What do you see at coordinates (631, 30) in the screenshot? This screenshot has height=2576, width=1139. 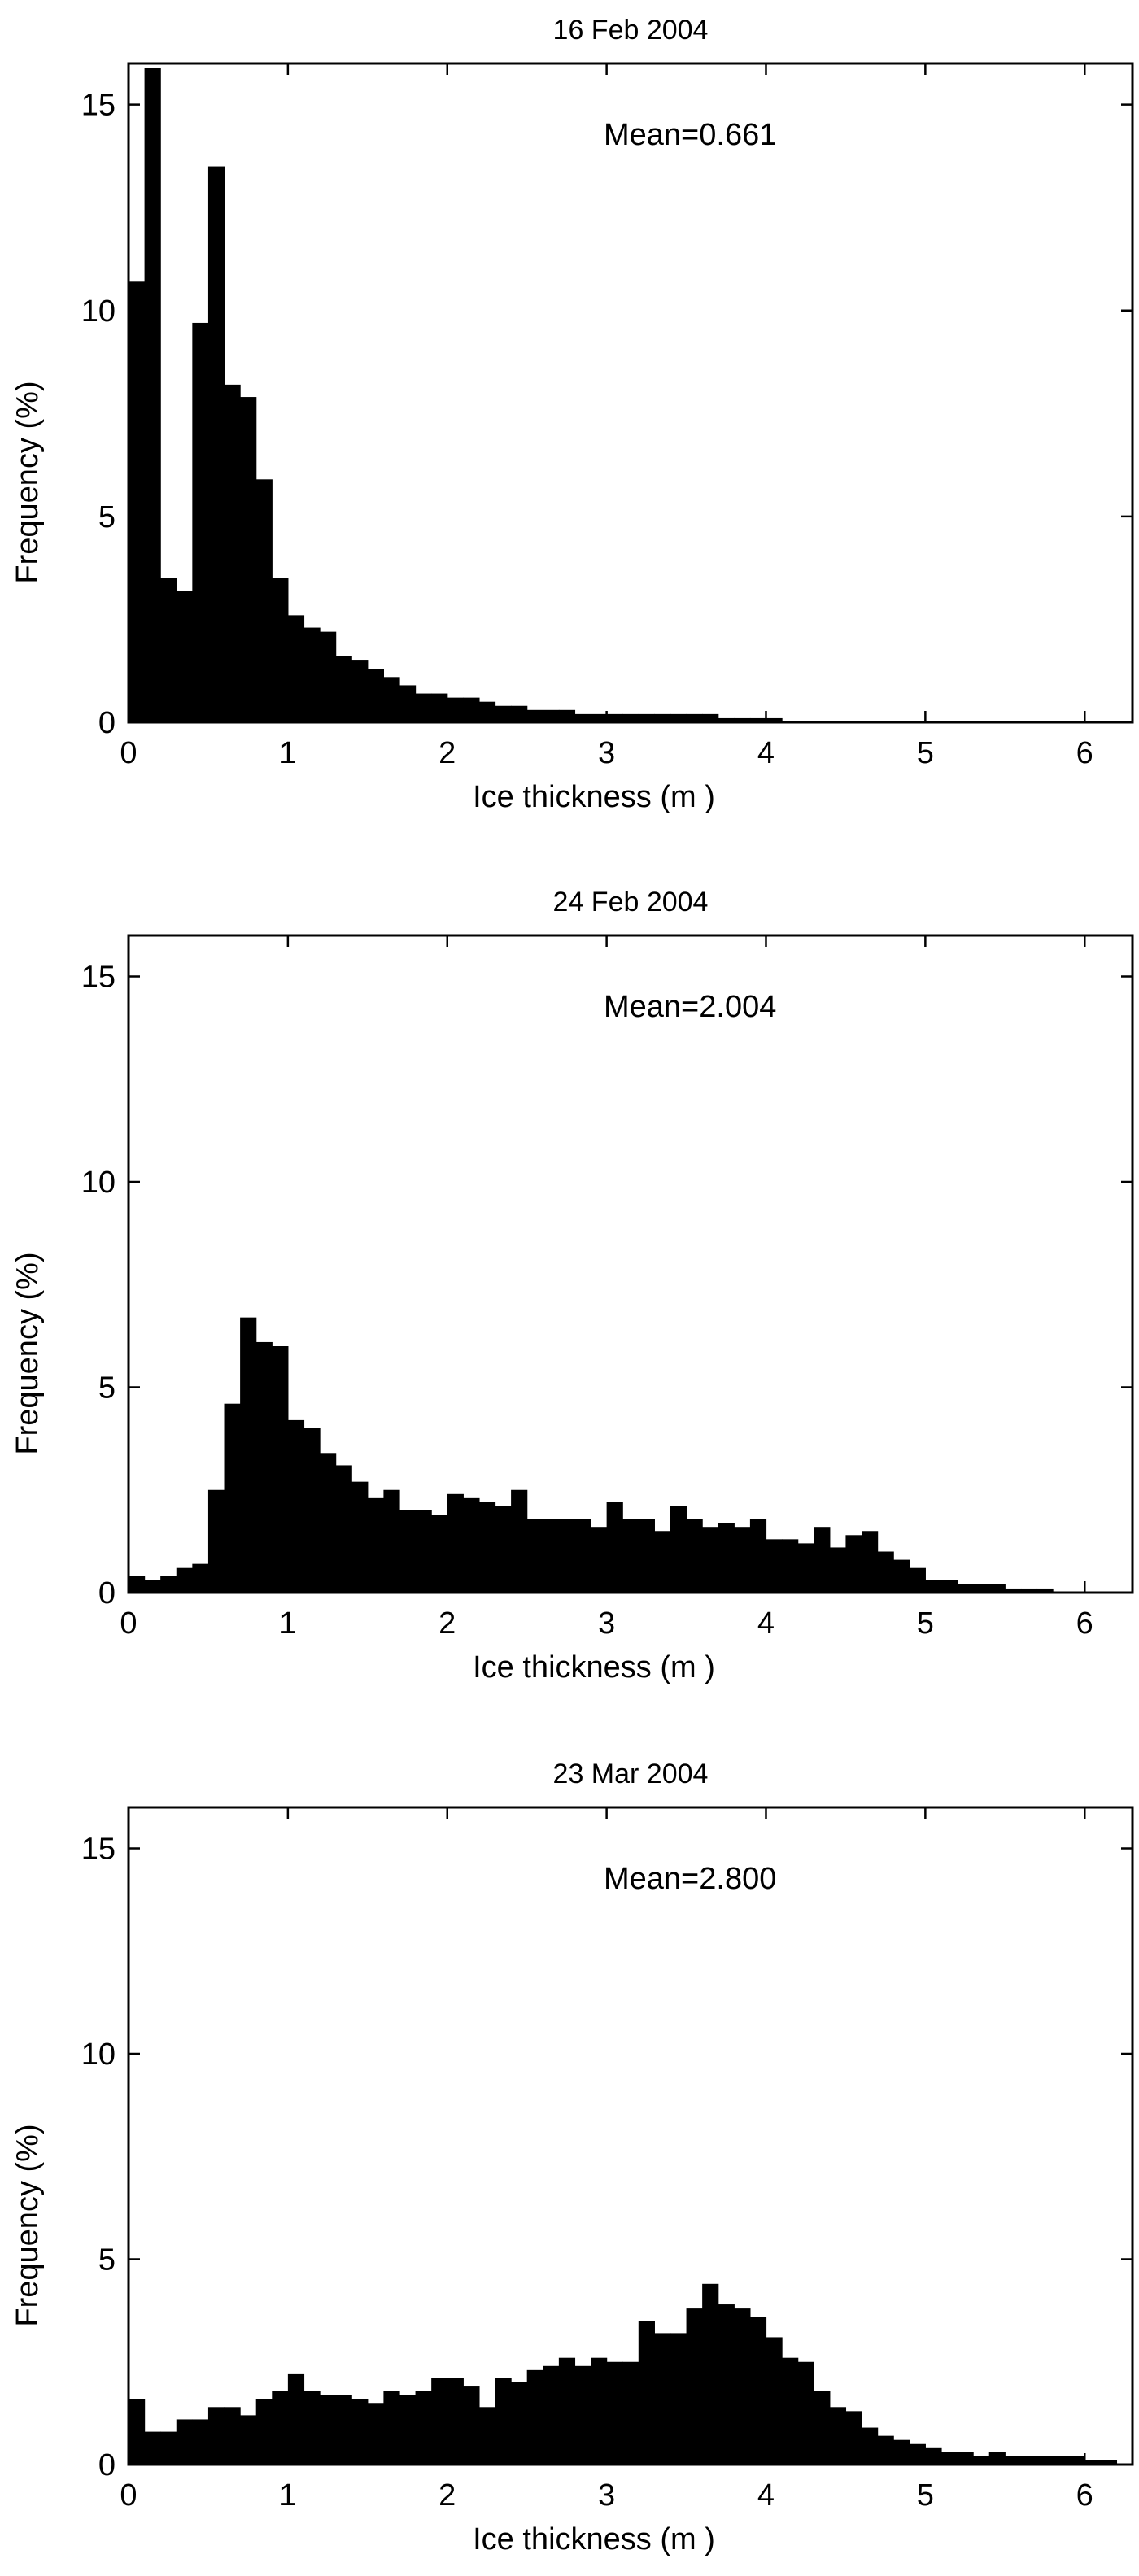 I see `chart-title: 16 Feb 2004` at bounding box center [631, 30].